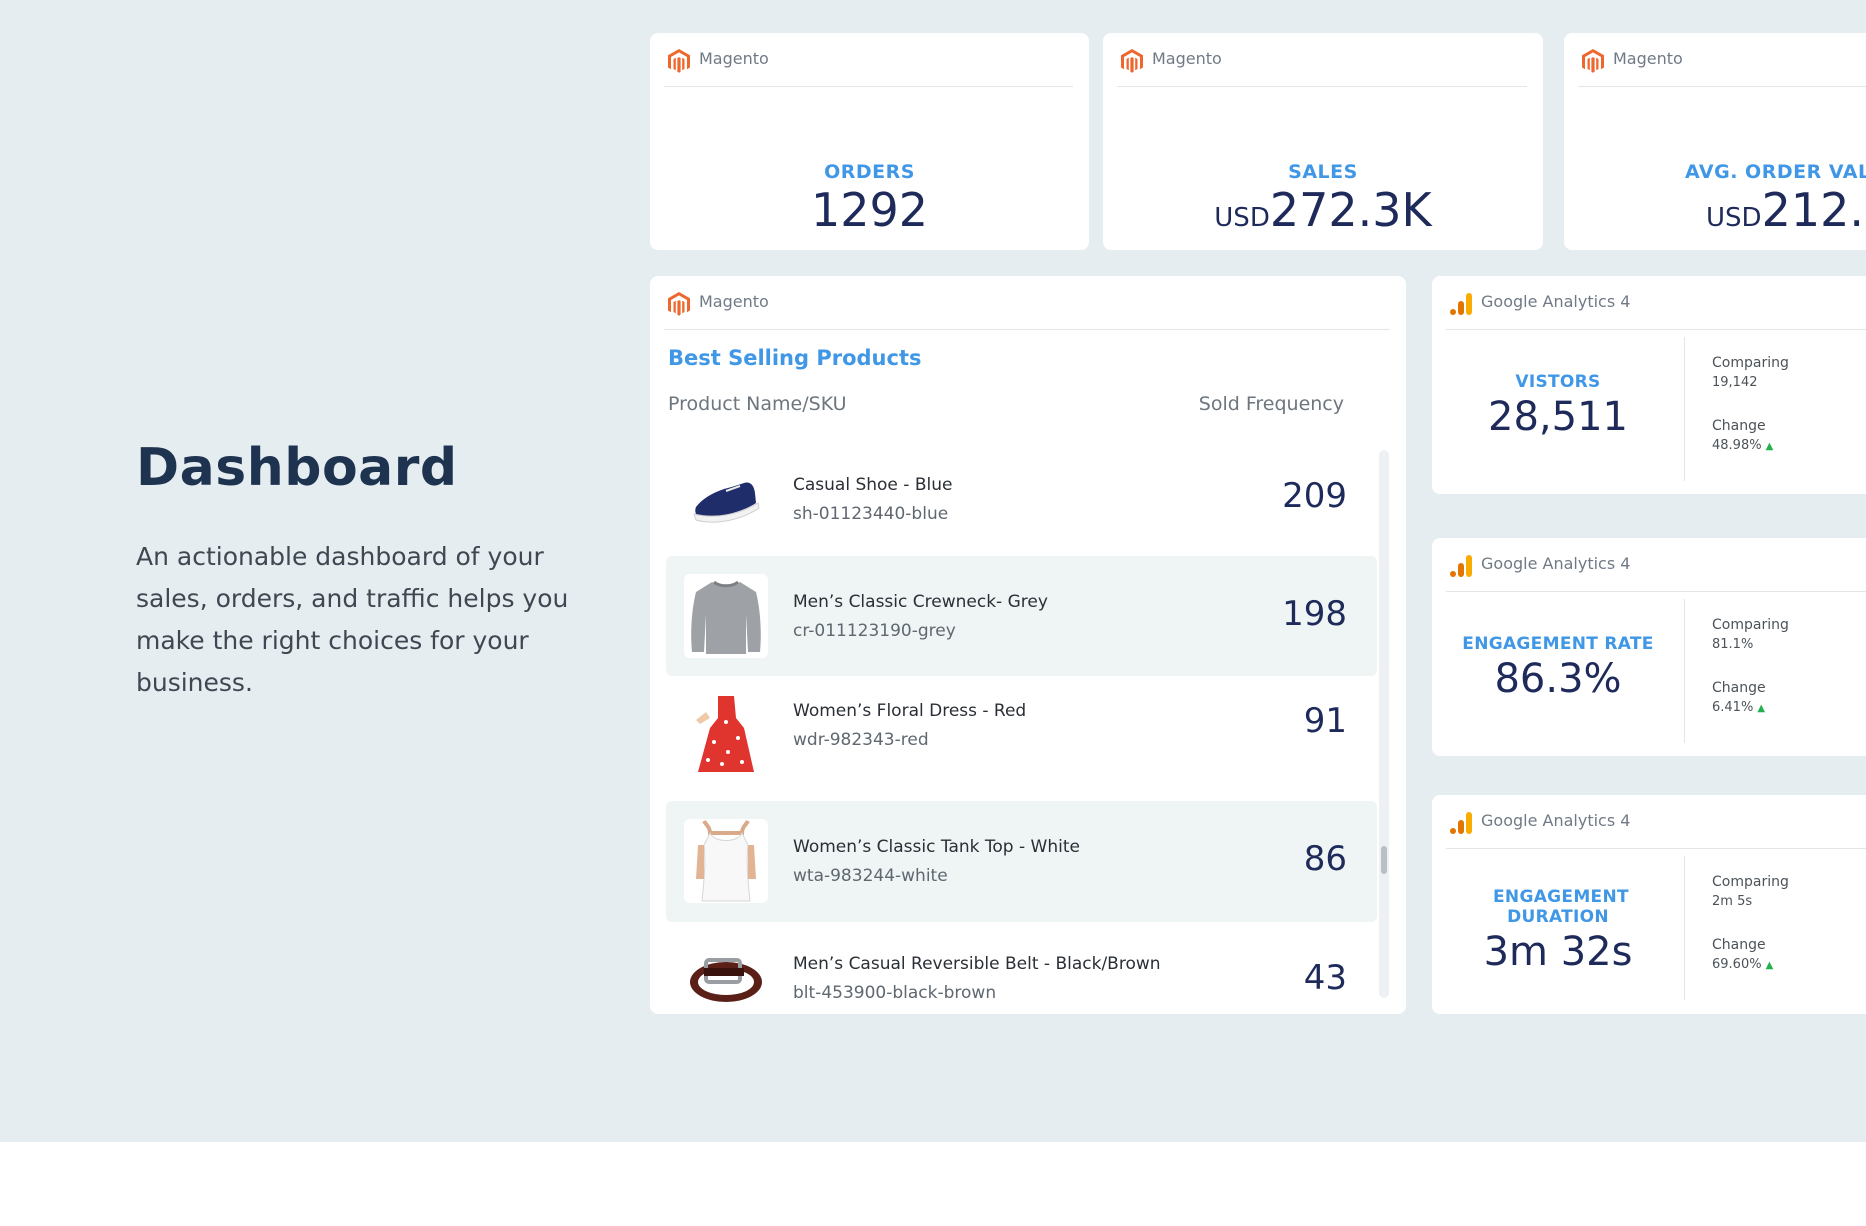 The height and width of the screenshot is (1226, 1866). Describe the element at coordinates (726, 861) in the screenshot. I see `tank-top-icon` at that location.